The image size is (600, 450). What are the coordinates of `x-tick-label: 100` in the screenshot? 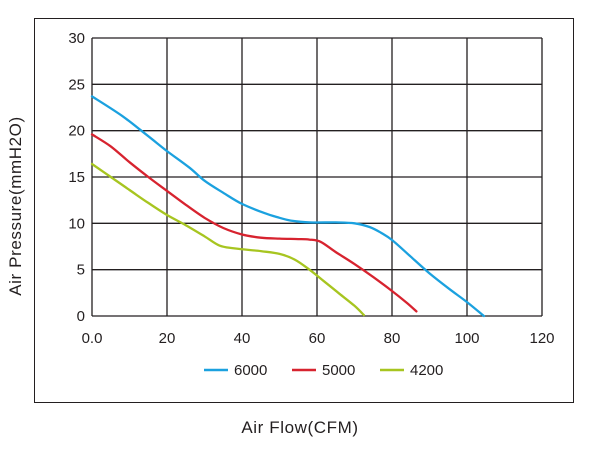 It's located at (466, 338).